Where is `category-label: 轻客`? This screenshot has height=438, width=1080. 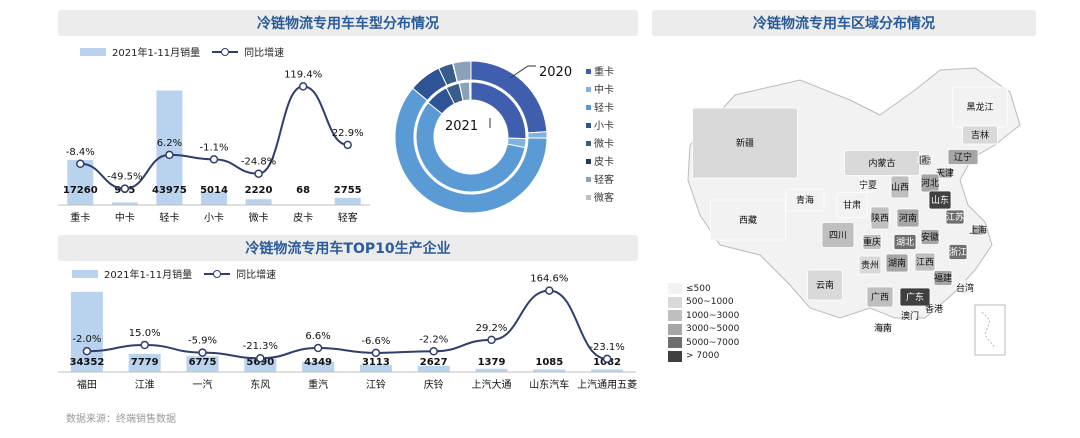
category-label: 轻客 is located at coordinates (348, 217).